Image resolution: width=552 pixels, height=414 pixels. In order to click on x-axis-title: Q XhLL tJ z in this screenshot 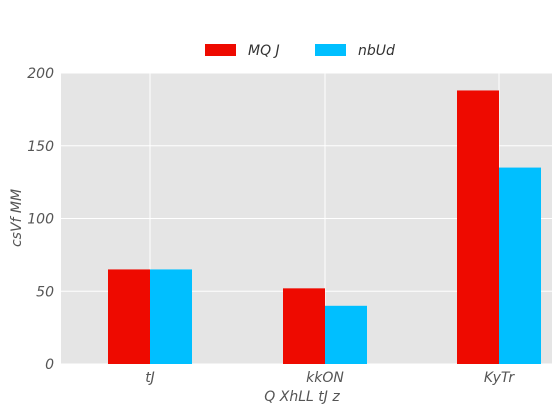, I will do `click(302, 397)`.